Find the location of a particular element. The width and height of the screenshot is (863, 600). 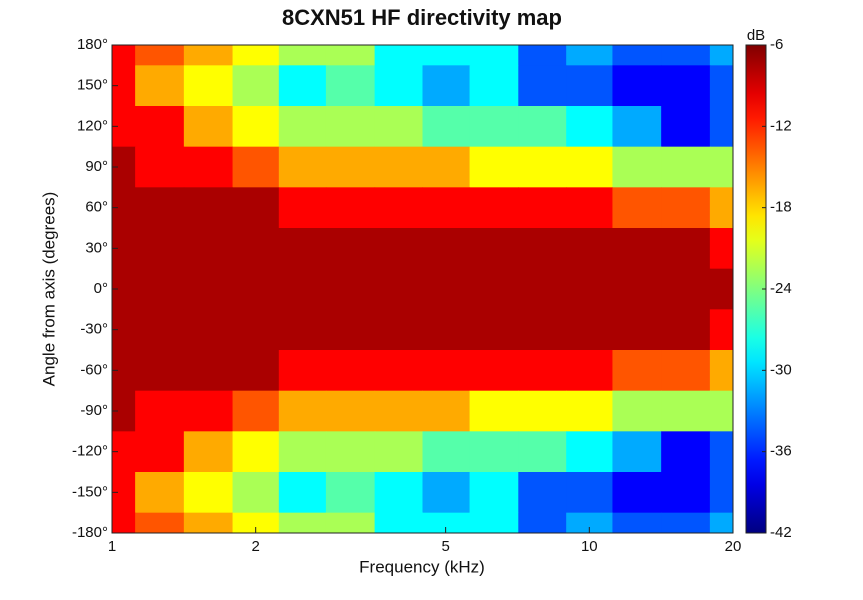

x-tick-label: 1 is located at coordinates (112, 546).